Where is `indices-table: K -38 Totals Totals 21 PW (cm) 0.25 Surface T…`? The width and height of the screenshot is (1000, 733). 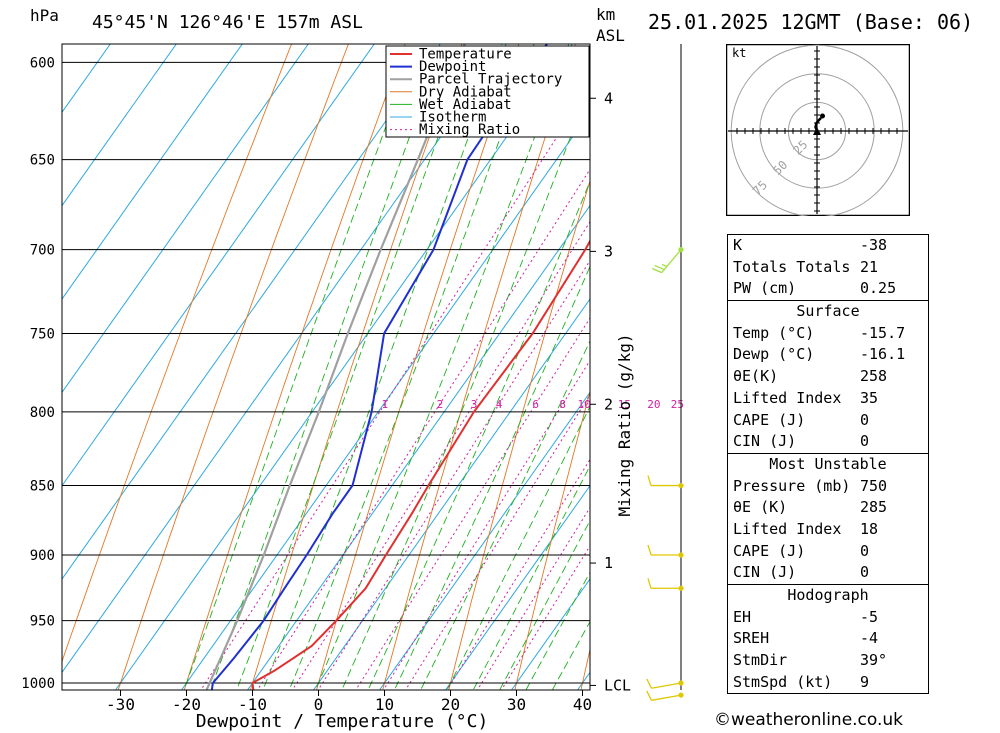
indices-table: K -38 Totals Totals 21 PW (cm) 0.25 Surface T… is located at coordinates (828, 464).